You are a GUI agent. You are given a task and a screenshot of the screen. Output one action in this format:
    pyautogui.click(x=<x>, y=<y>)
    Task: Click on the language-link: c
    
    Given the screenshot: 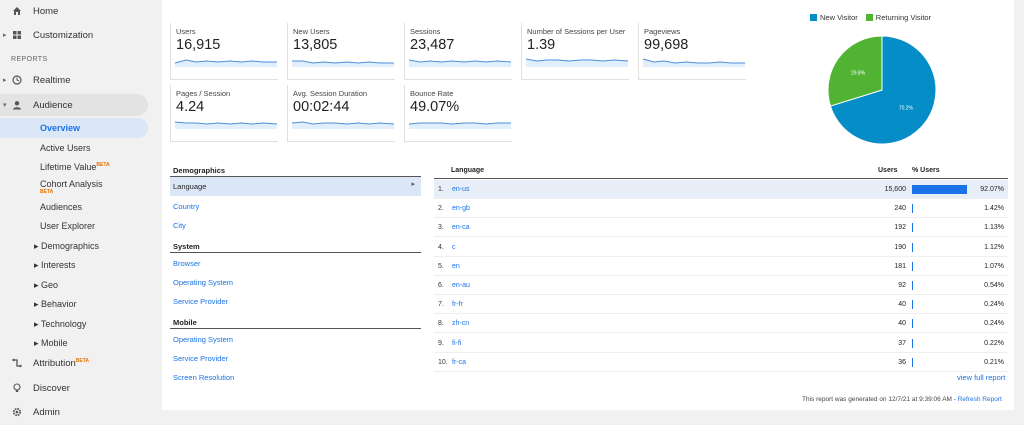 What is the action you would take?
    pyautogui.click(x=454, y=247)
    